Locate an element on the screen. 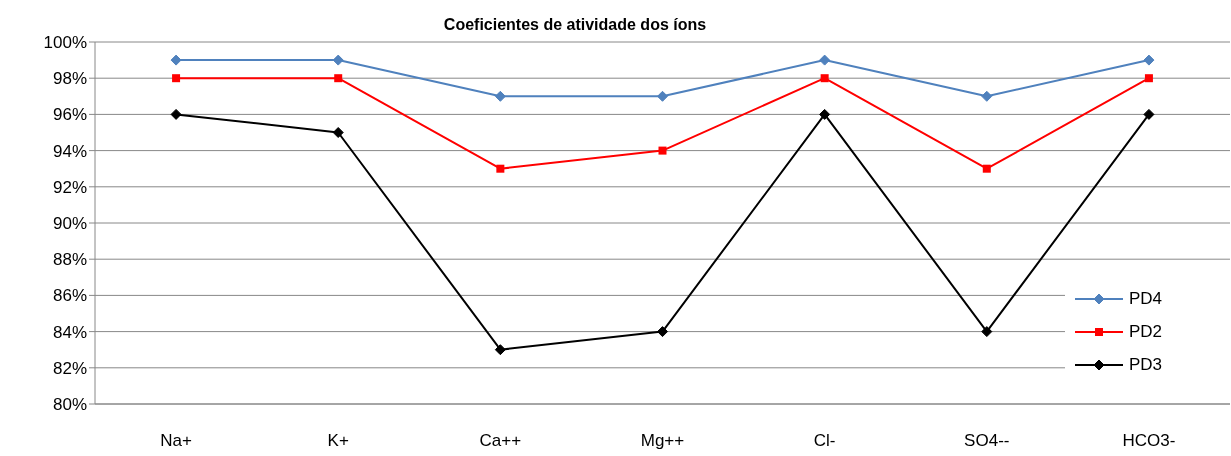  y-tick-label: 96% is located at coordinates (69, 115).